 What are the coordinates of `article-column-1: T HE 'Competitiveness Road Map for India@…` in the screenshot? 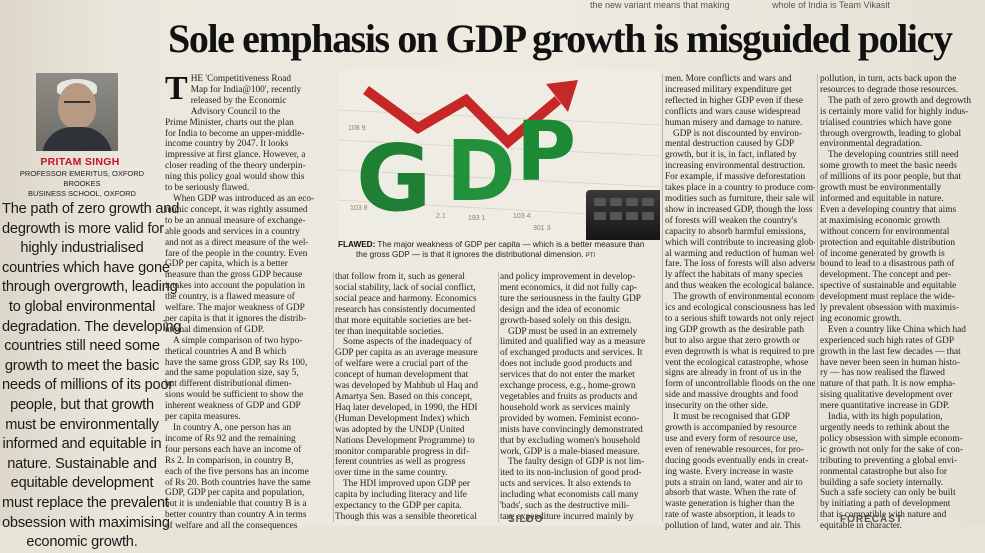 It's located at (247, 302).